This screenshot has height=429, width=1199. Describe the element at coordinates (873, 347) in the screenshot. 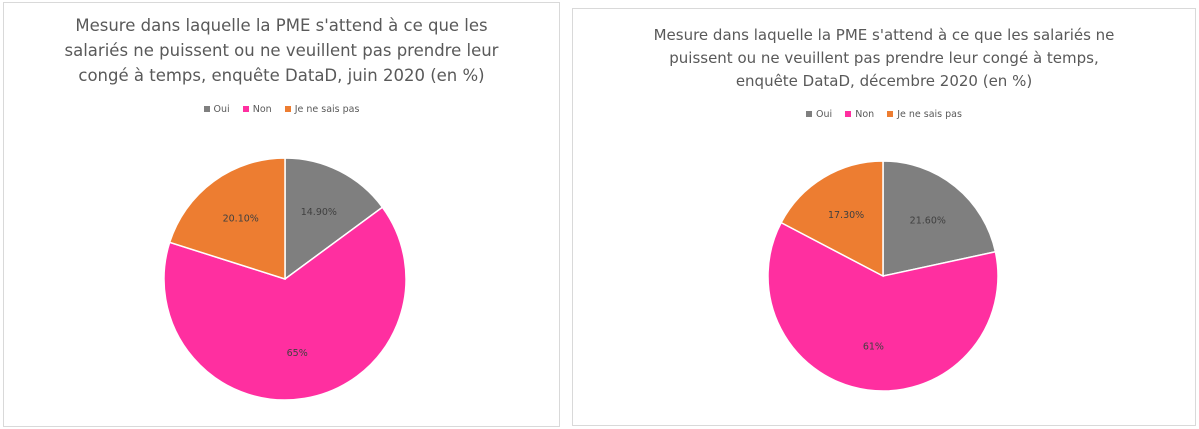

I see `data-label-non: 61%` at that location.